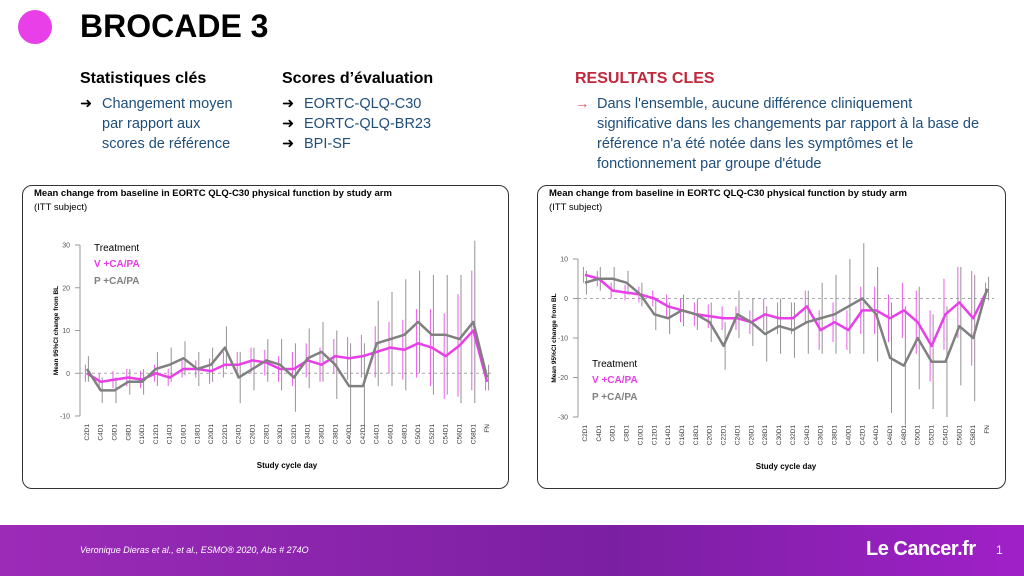 The width and height of the screenshot is (1024, 576). What do you see at coordinates (786, 466) in the screenshot?
I see `x-axis-label: Study cycle day` at bounding box center [786, 466].